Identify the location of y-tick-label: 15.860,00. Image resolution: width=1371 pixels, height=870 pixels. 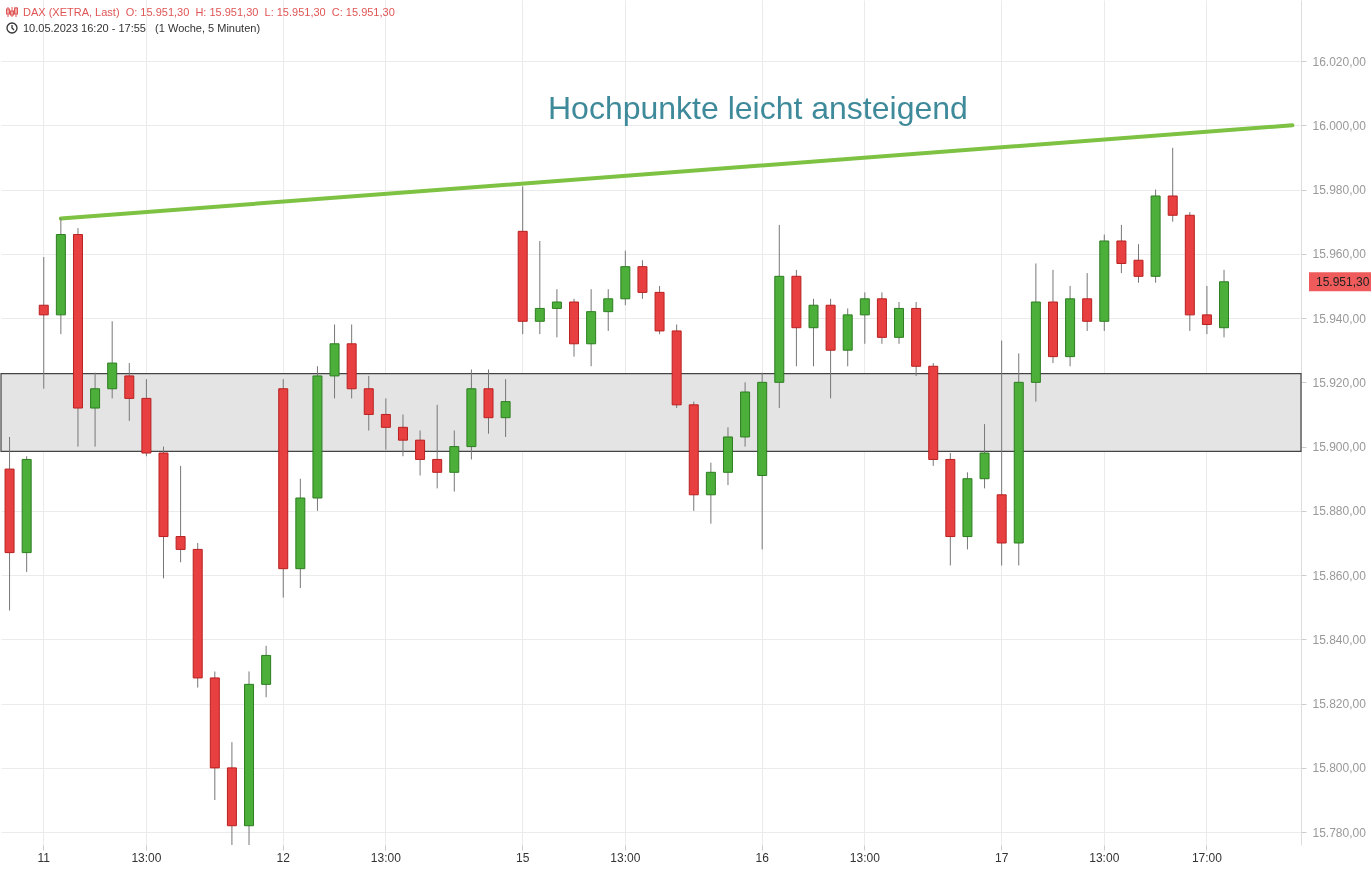
(1339, 575).